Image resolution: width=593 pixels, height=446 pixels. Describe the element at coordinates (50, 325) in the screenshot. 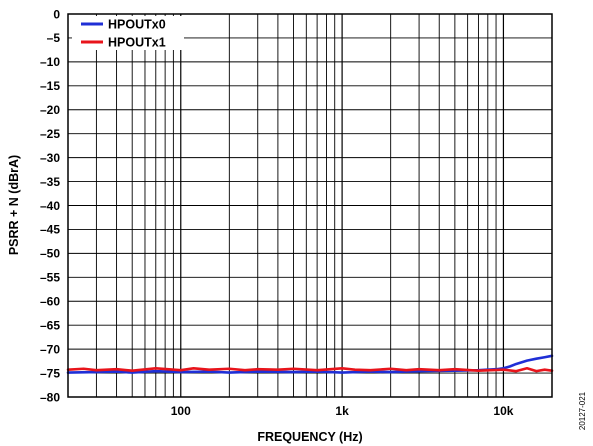

I see `y-tick-label: –65` at that location.